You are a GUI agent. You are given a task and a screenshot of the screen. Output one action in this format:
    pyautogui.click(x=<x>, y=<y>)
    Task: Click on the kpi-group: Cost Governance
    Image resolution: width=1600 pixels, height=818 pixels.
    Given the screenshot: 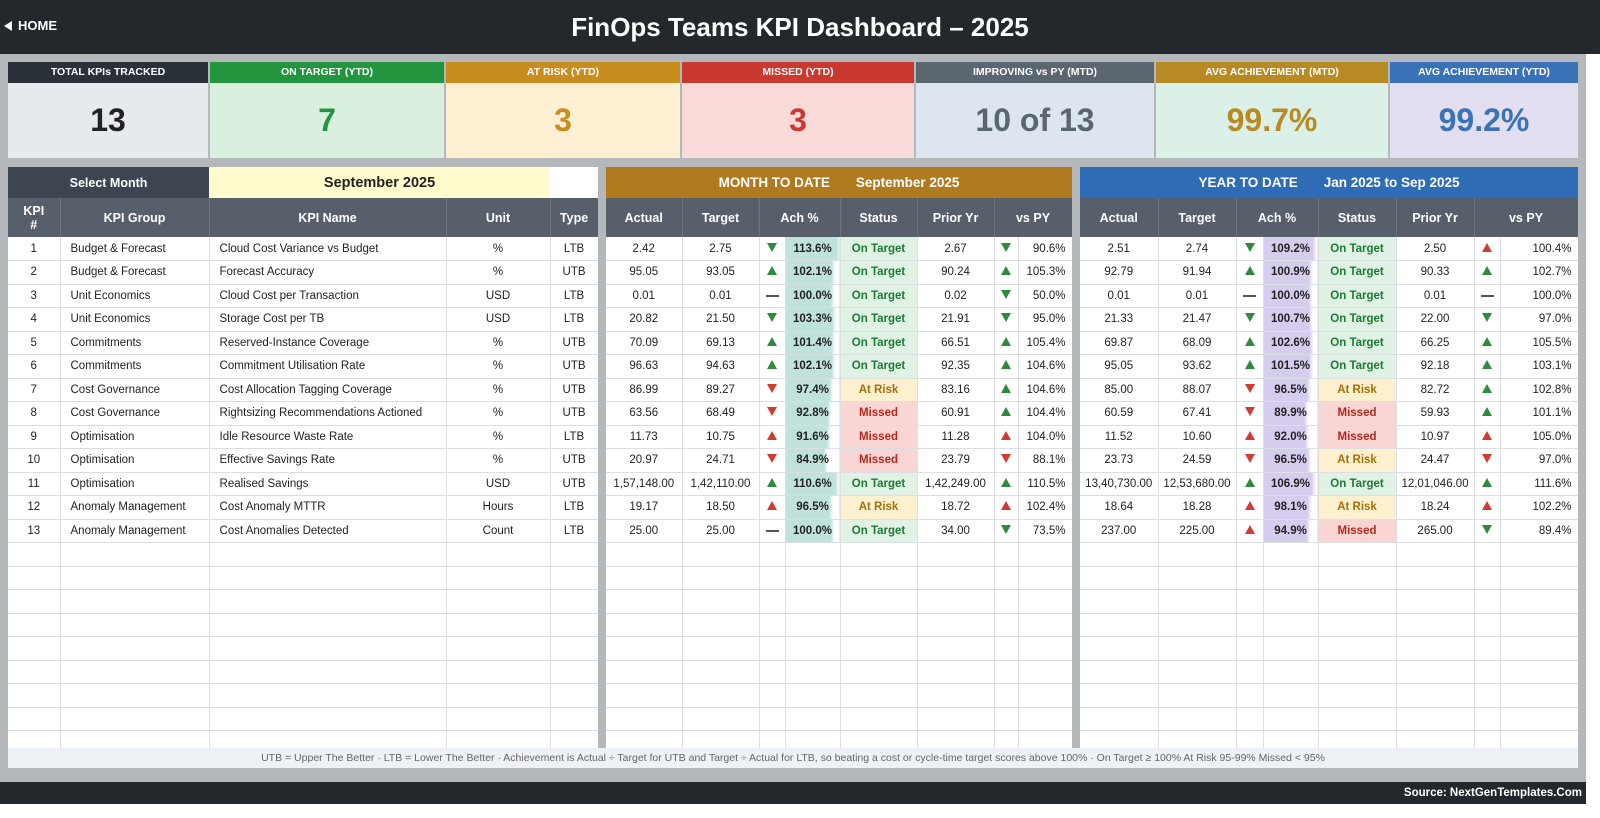 What is the action you would take?
    pyautogui.click(x=135, y=390)
    